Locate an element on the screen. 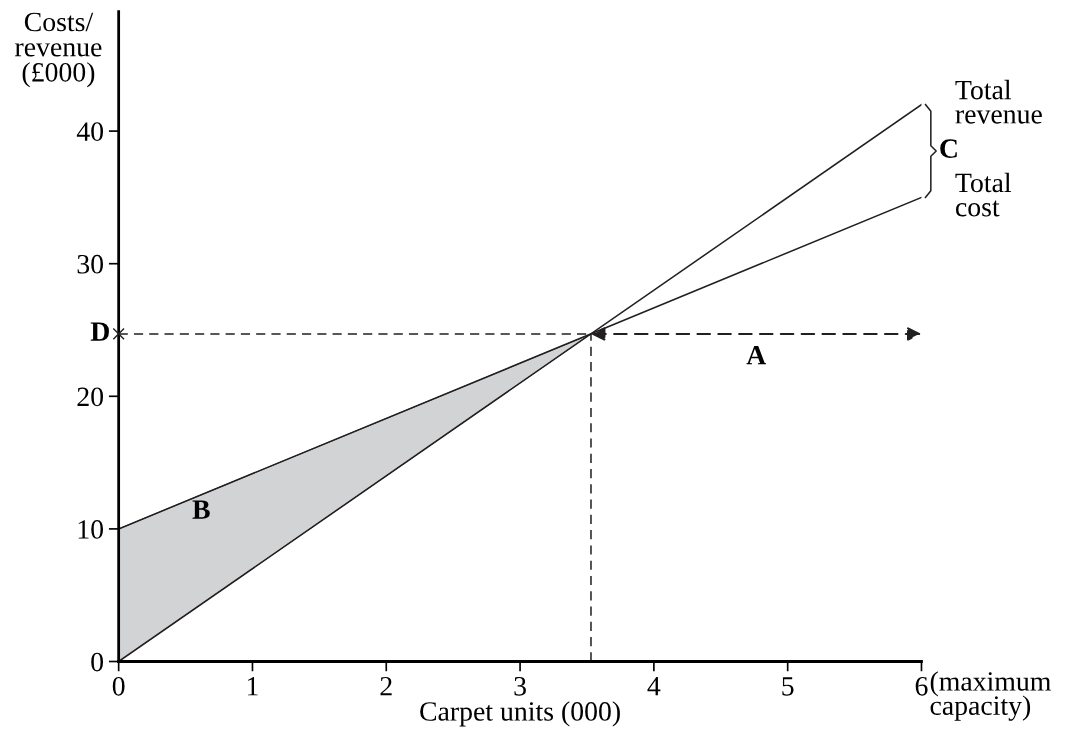 This screenshot has height=735, width=1069. x-tick-label: 4 is located at coordinates (654, 686).